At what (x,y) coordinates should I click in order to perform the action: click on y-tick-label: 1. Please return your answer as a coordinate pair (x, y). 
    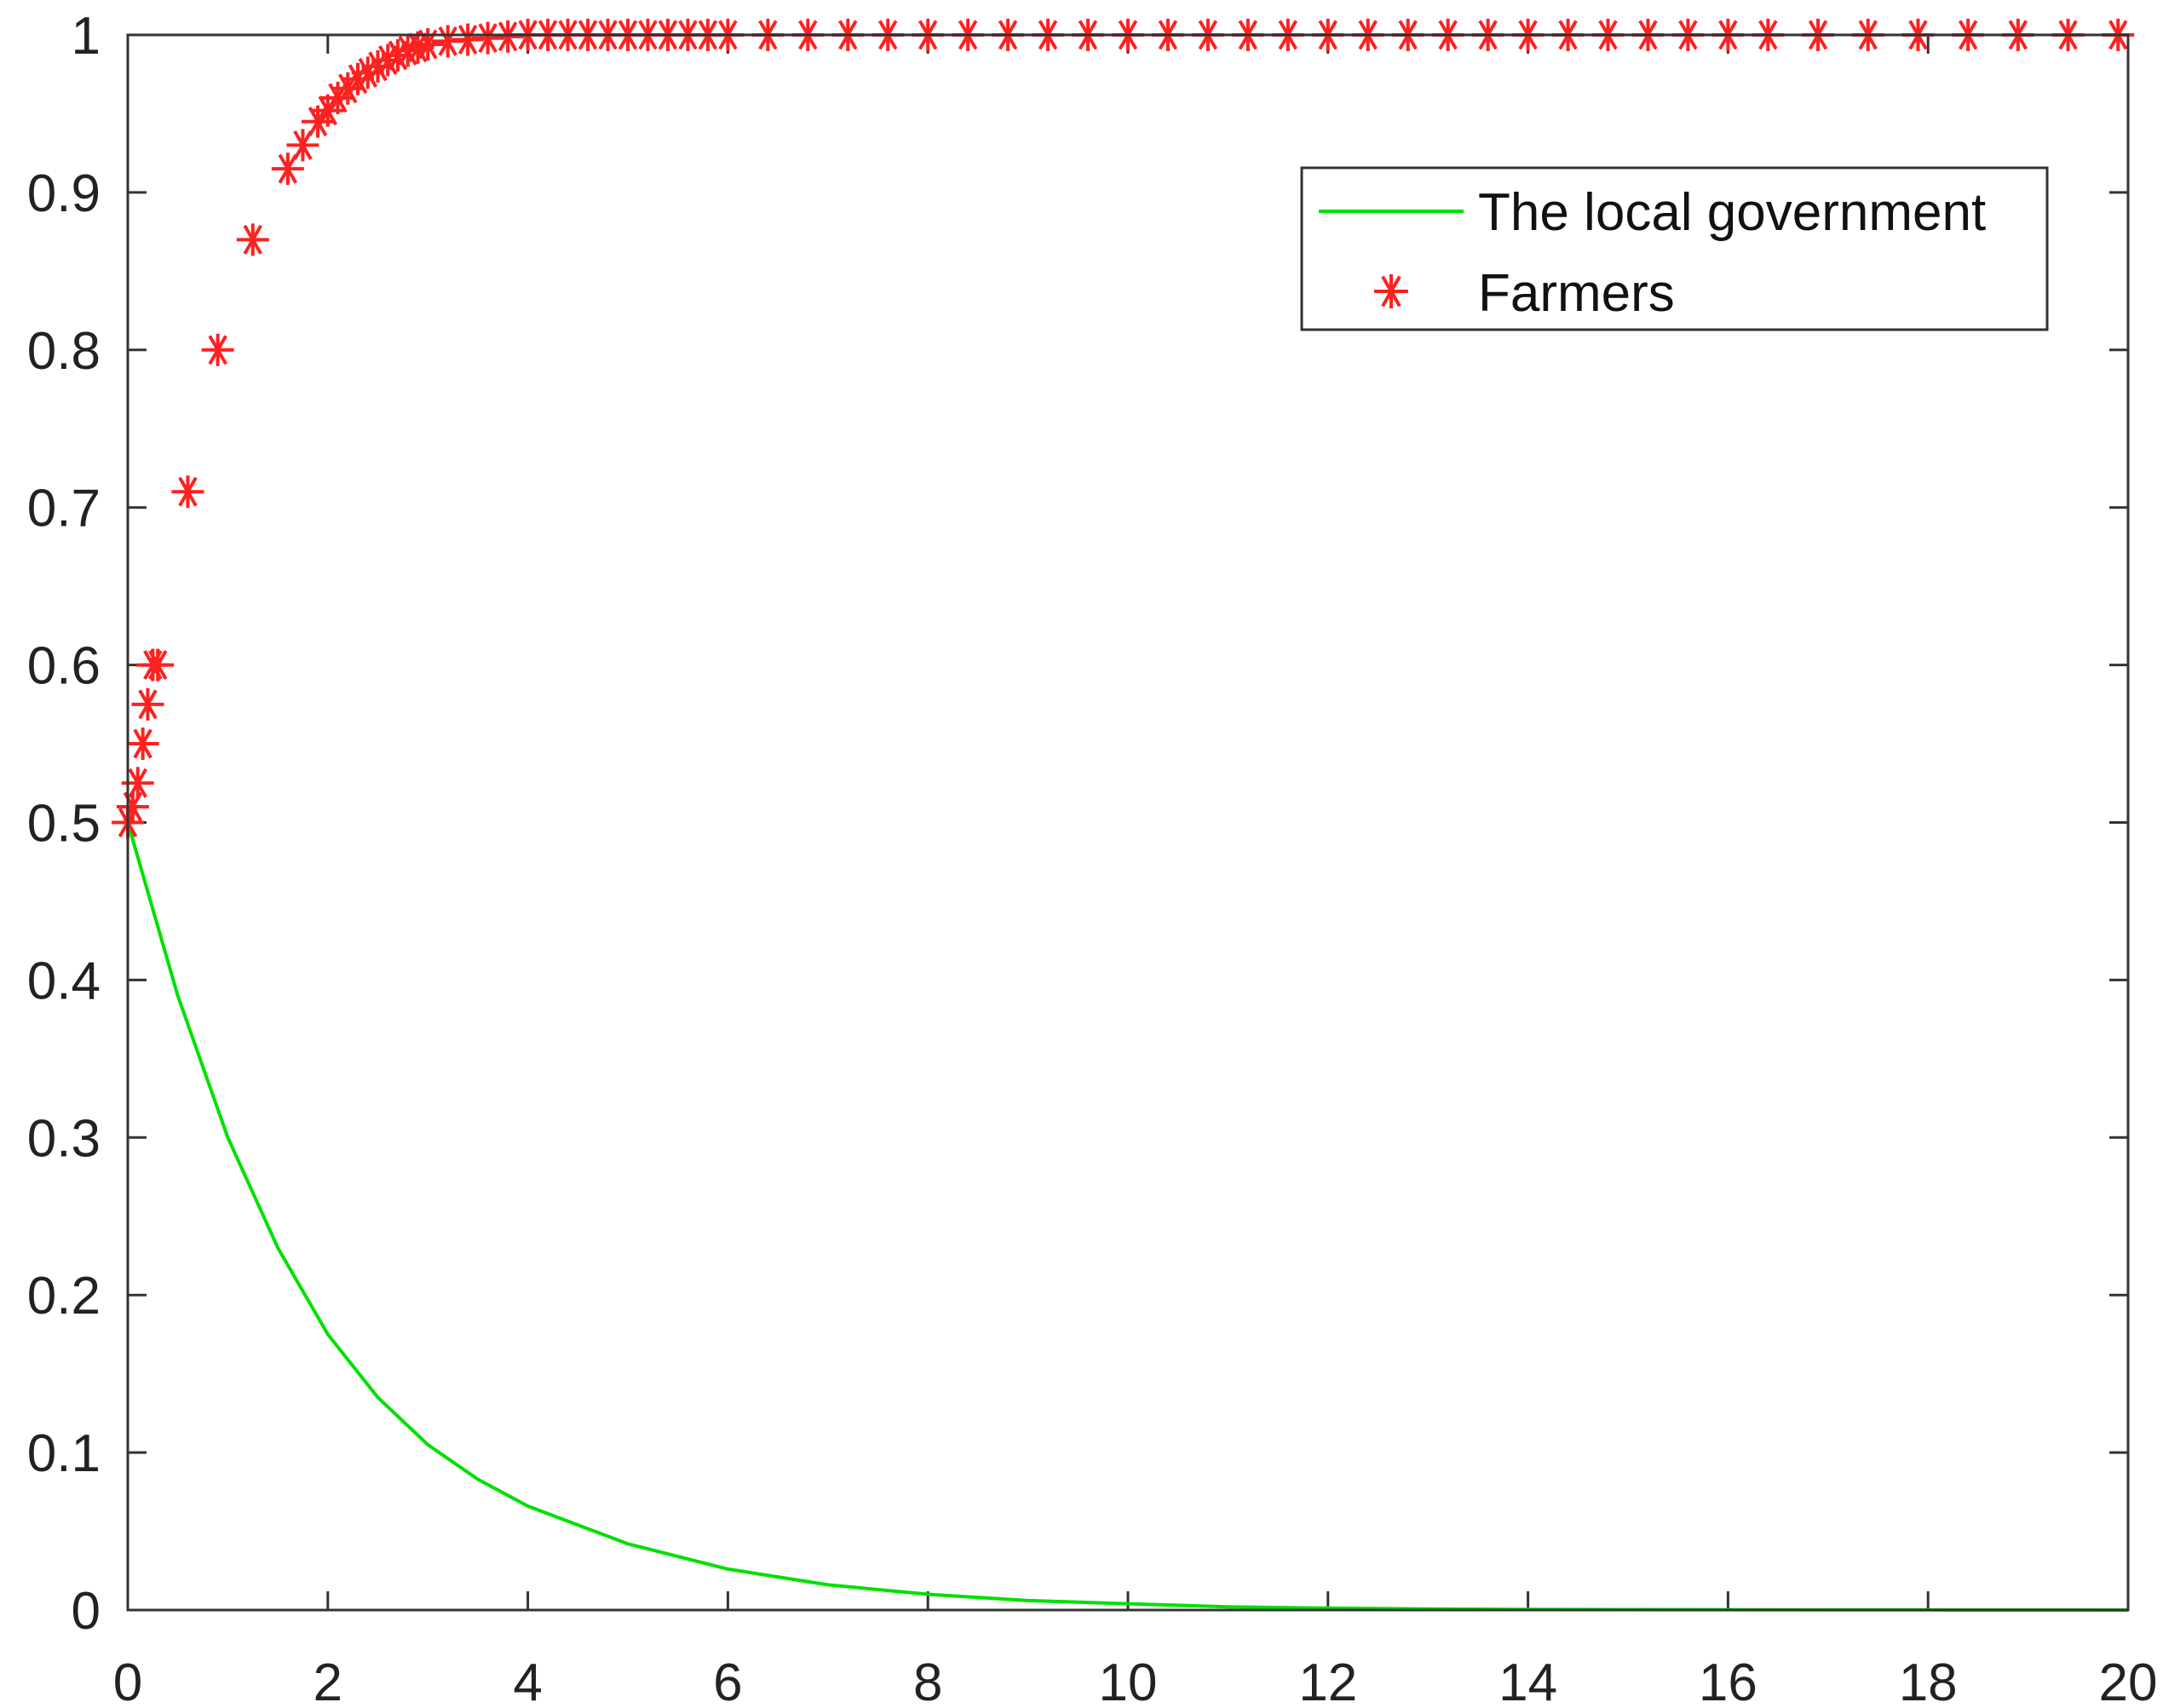
    Looking at the image, I should click on (86, 36).